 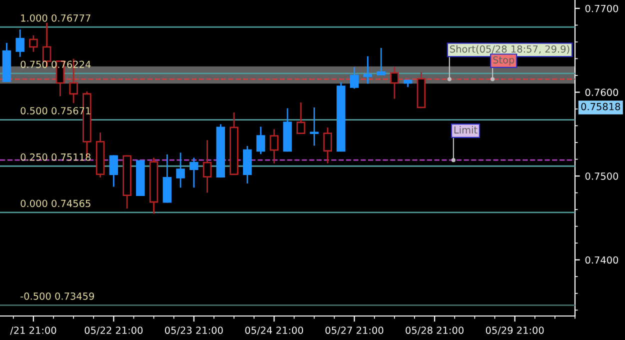 I want to click on text: 0.75818, so click(x=600, y=106).